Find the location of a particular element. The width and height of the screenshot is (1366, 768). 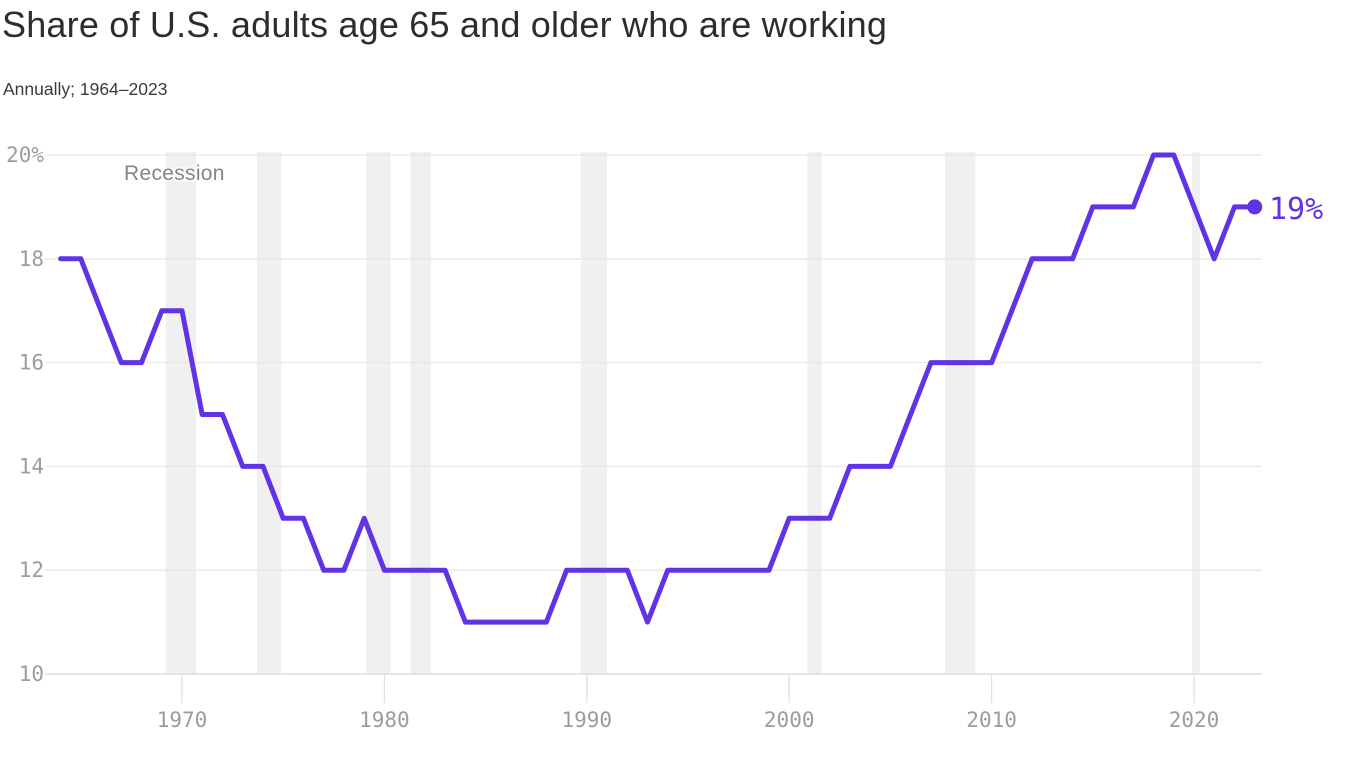

y-tick-label: 14 is located at coordinates (31, 466).